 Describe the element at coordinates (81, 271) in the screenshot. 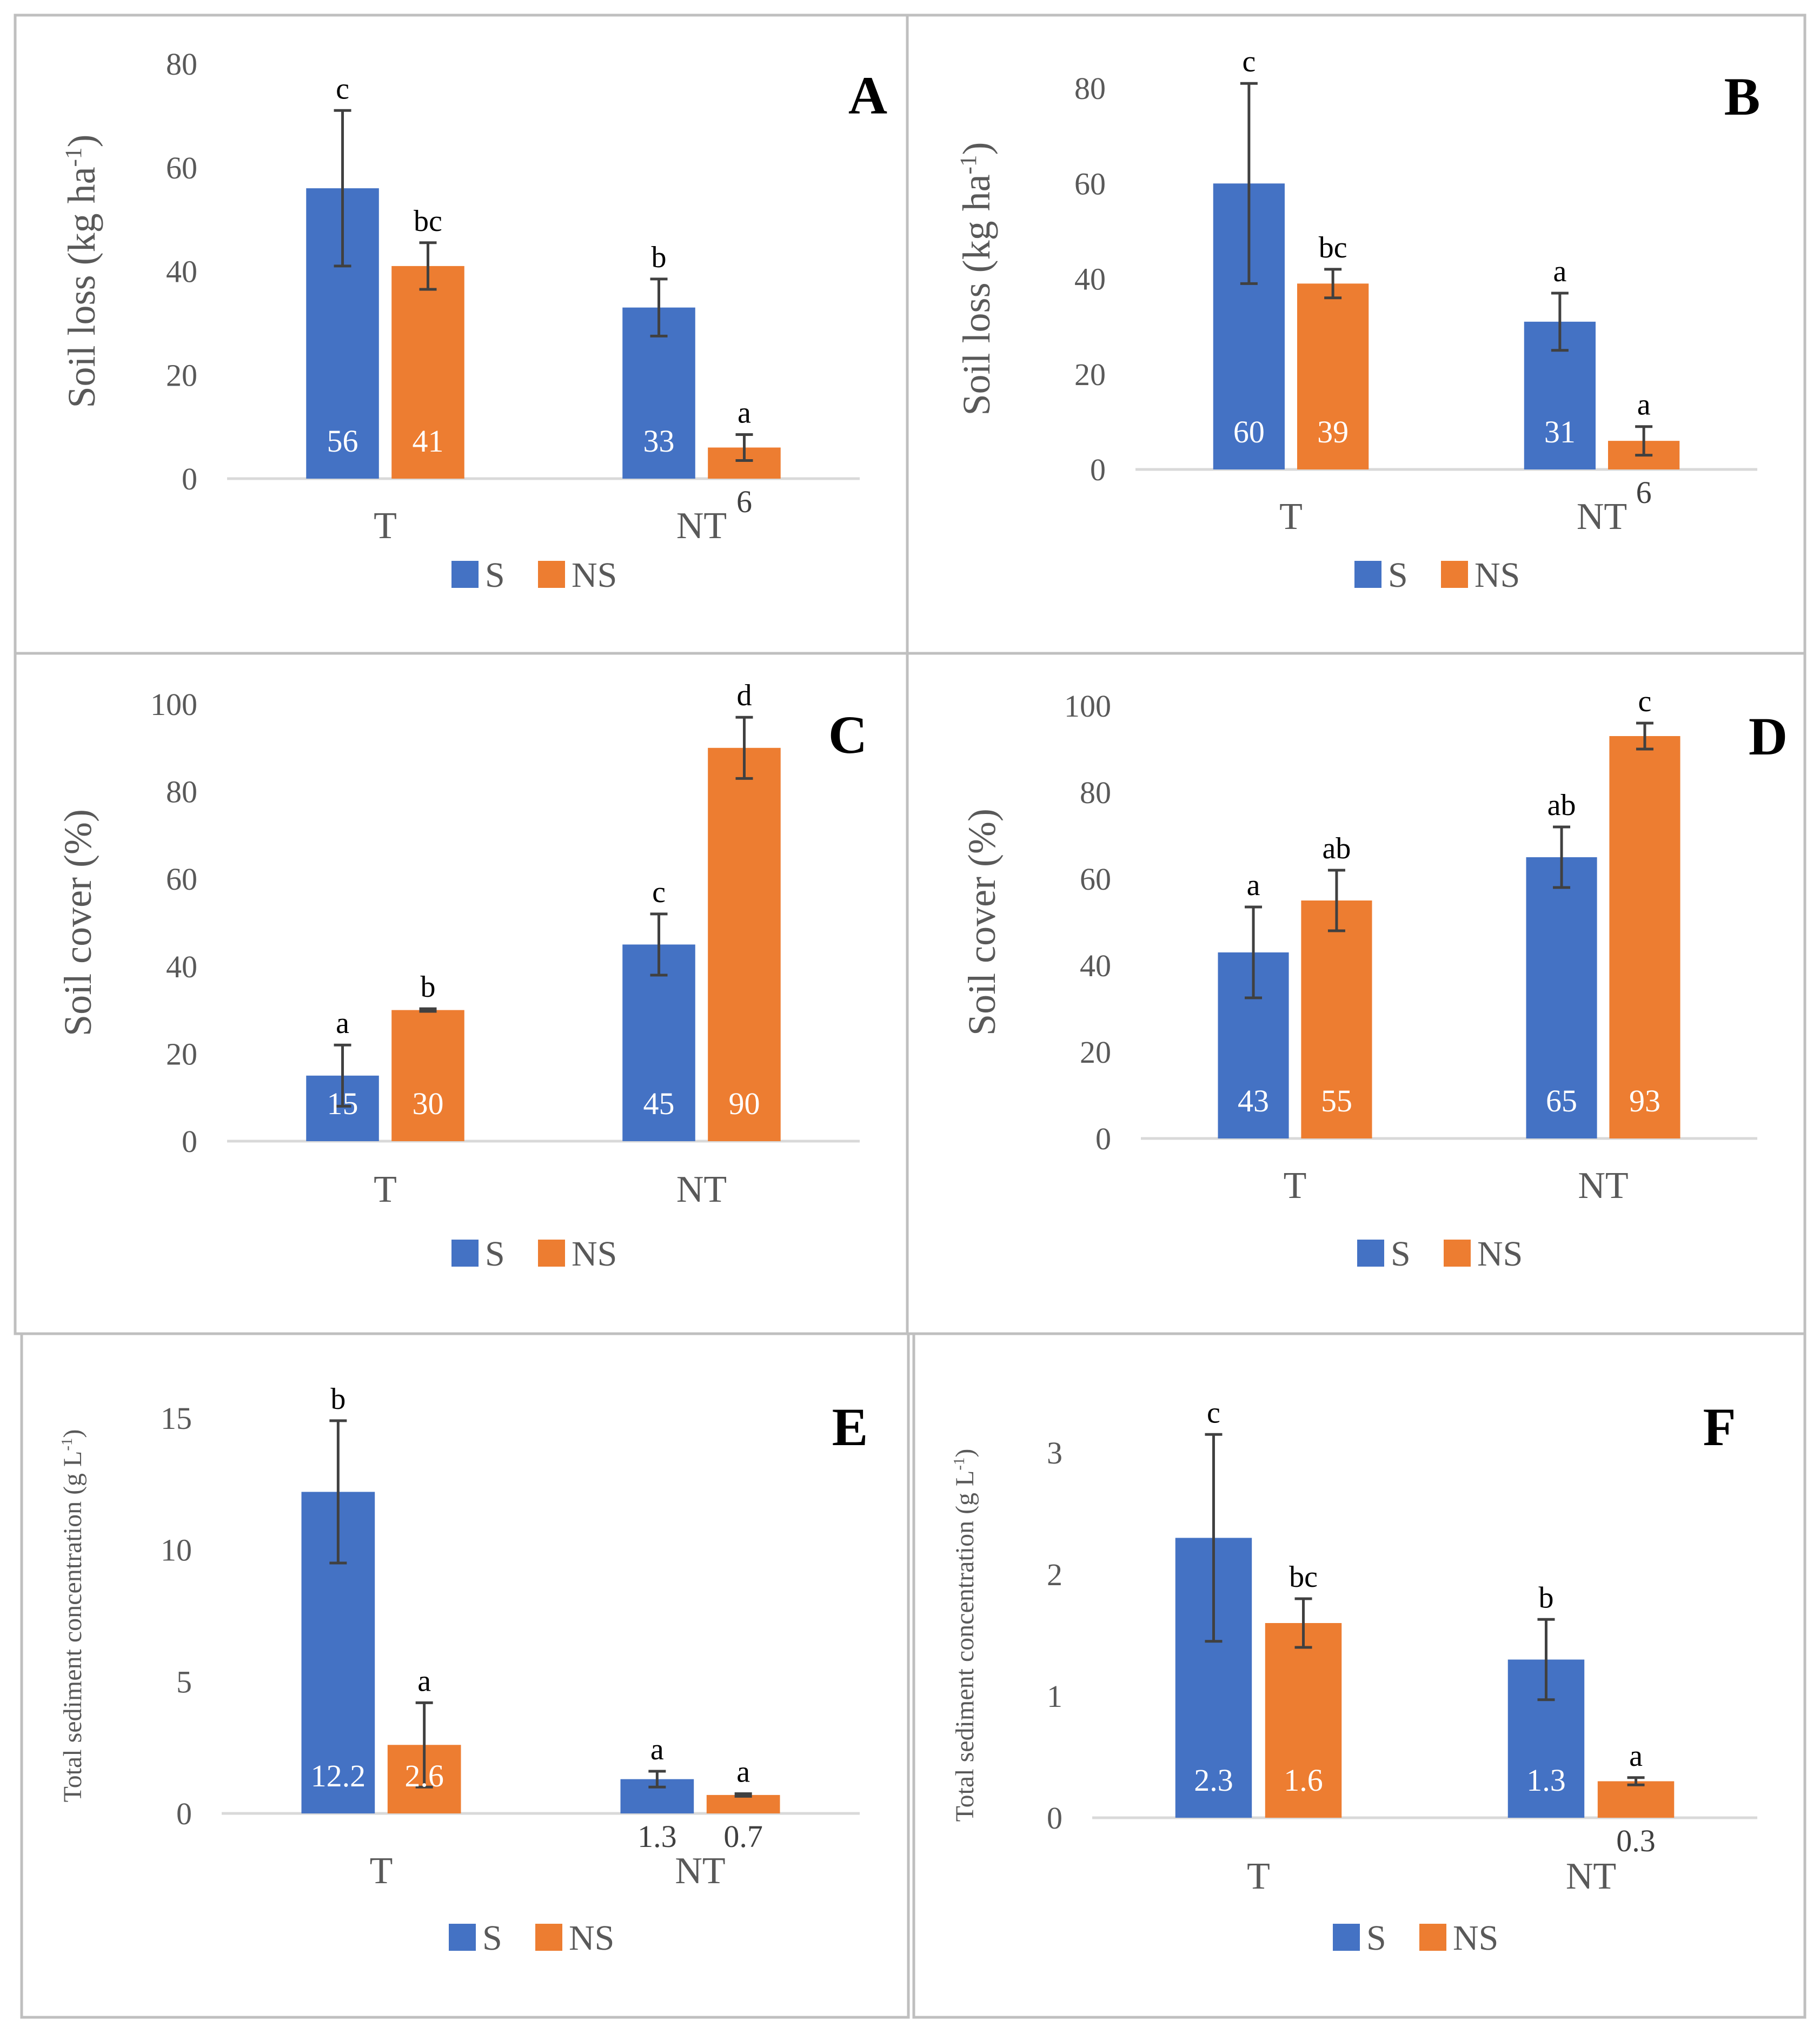

I see `y-axis-title: Soil loss (kg ha-1)` at that location.